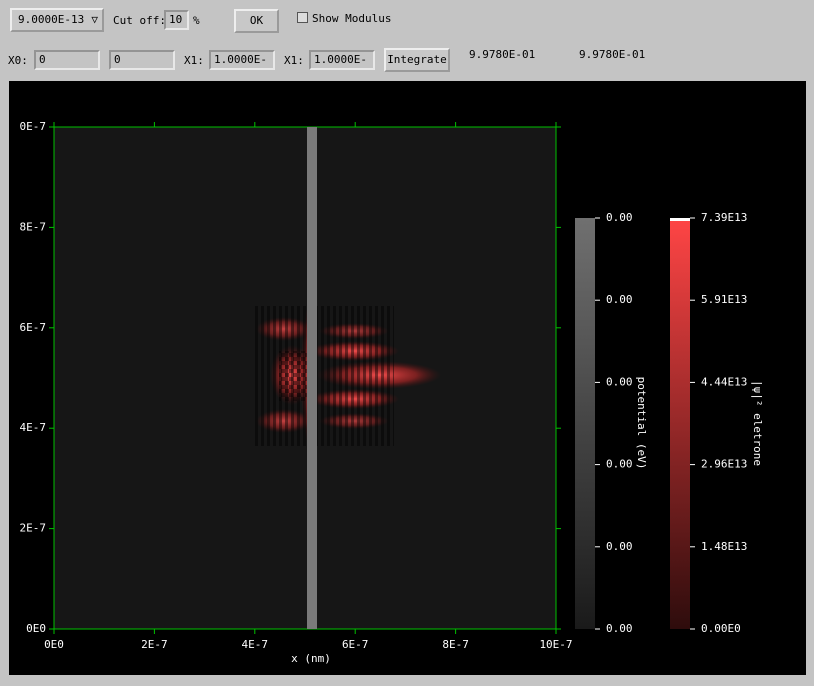 The height and width of the screenshot is (686, 814). What do you see at coordinates (36, 628) in the screenshot?
I see `y-tick-label: 0E0` at bounding box center [36, 628].